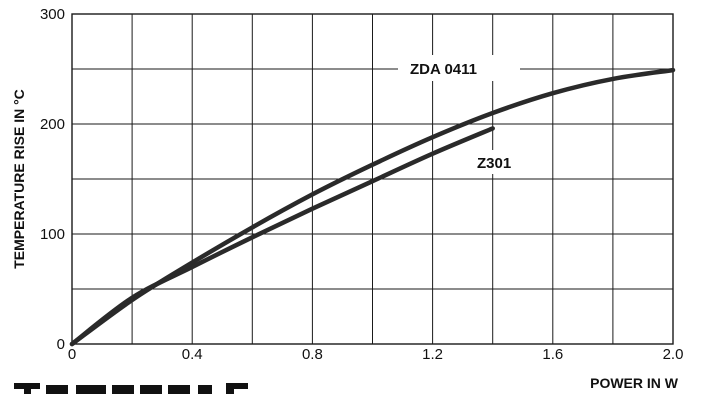  I want to click on series-label-z301-bg, so click(497, 162).